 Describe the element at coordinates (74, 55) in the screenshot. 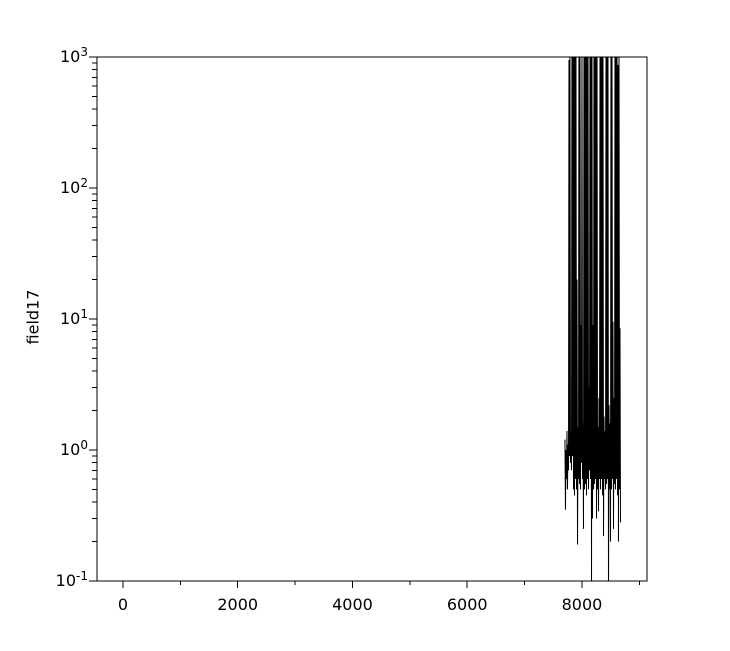

I see `y-tick-label: 10³` at that location.